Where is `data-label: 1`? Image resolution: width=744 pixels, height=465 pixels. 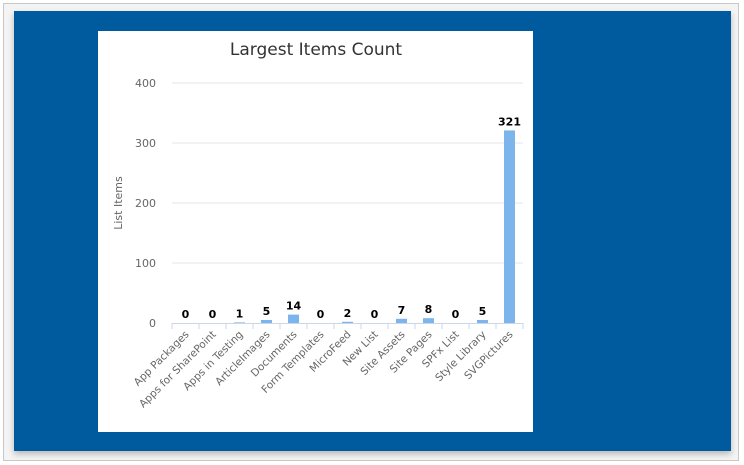 data-label: 1 is located at coordinates (240, 313).